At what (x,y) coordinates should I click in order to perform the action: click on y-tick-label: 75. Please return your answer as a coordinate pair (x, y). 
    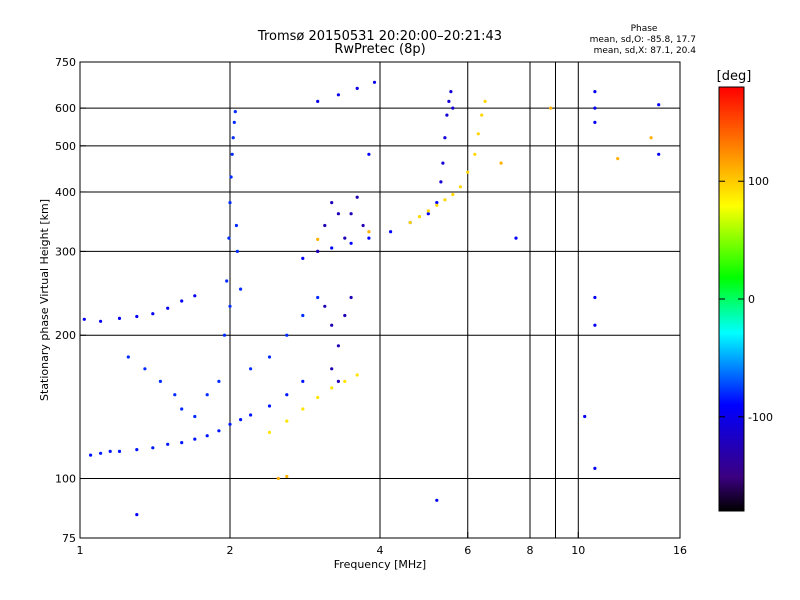
    Looking at the image, I should click on (69, 538).